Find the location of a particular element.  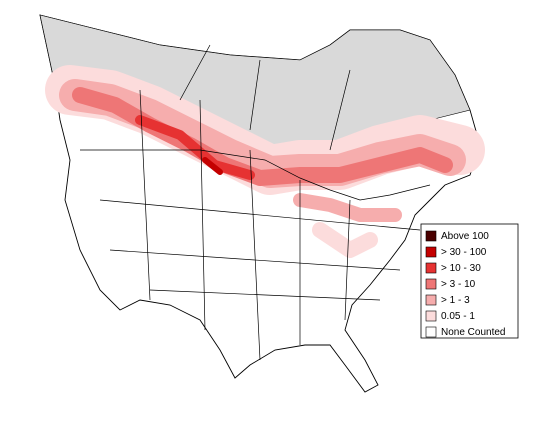

legend-label: > 1 - 3 is located at coordinates (455, 300).